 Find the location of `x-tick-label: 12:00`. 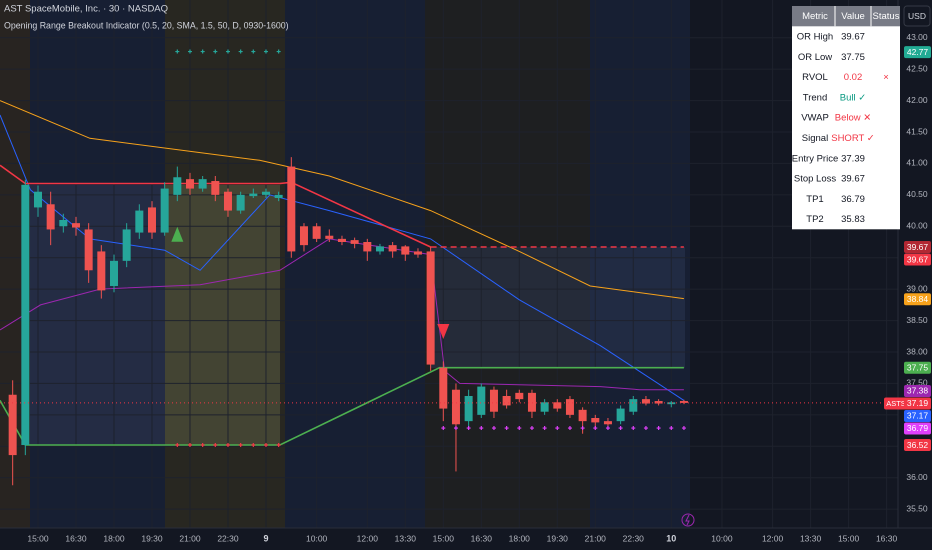

x-tick-label: 12:00 is located at coordinates (773, 538).